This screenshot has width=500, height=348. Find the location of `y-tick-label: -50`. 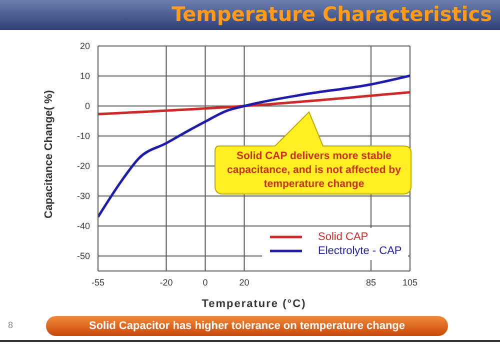

y-tick-label: -50 is located at coordinates (83, 256).